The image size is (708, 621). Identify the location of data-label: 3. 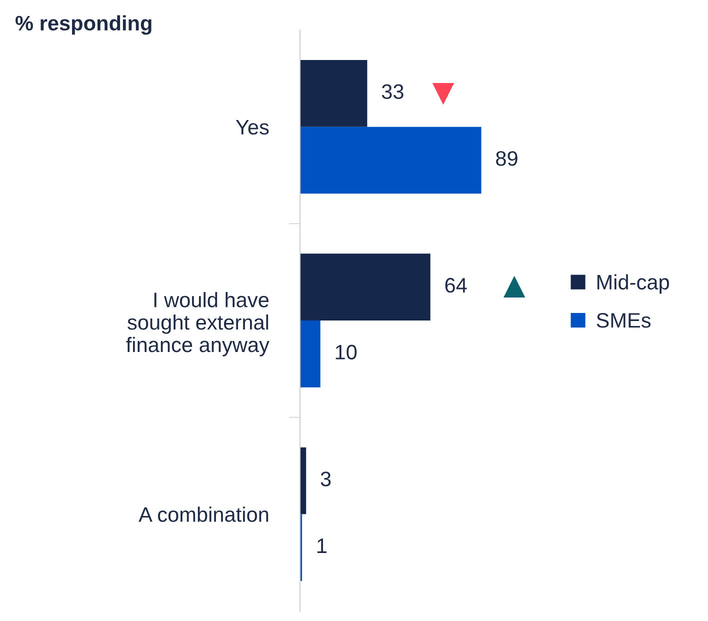
(325, 479).